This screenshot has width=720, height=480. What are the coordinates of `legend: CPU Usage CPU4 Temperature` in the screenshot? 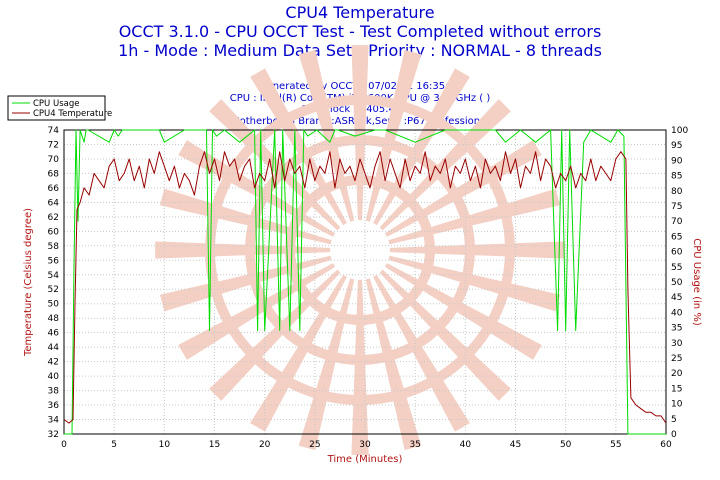 It's located at (59, 108).